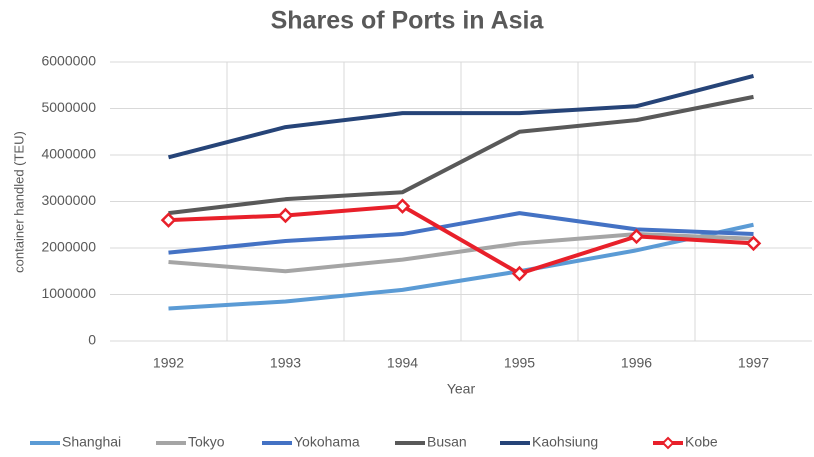  Describe the element at coordinates (447, 442) in the screenshot. I see `legend-label: Busan` at that location.